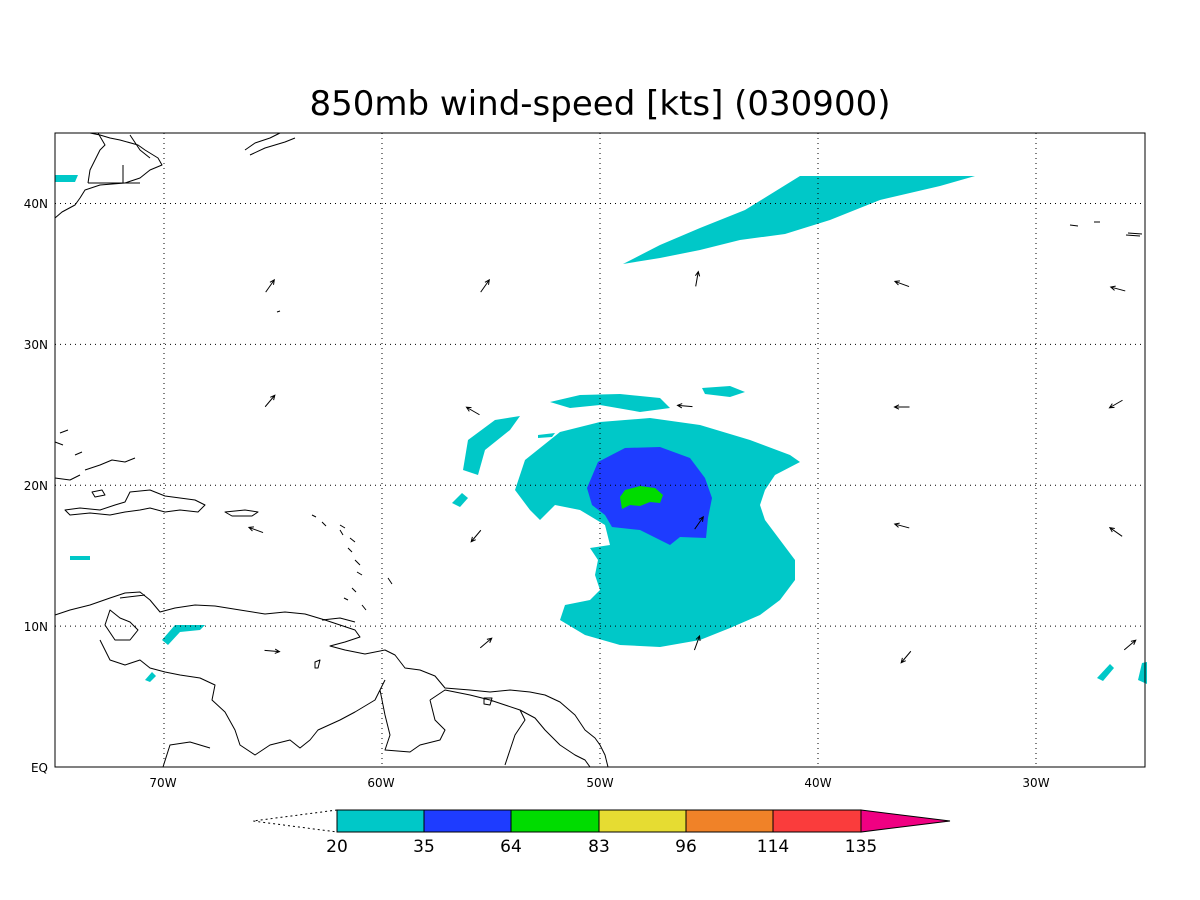 This screenshot has width=1200, height=900. I want to click on colorbar-over-triangle, so click(905, 821).